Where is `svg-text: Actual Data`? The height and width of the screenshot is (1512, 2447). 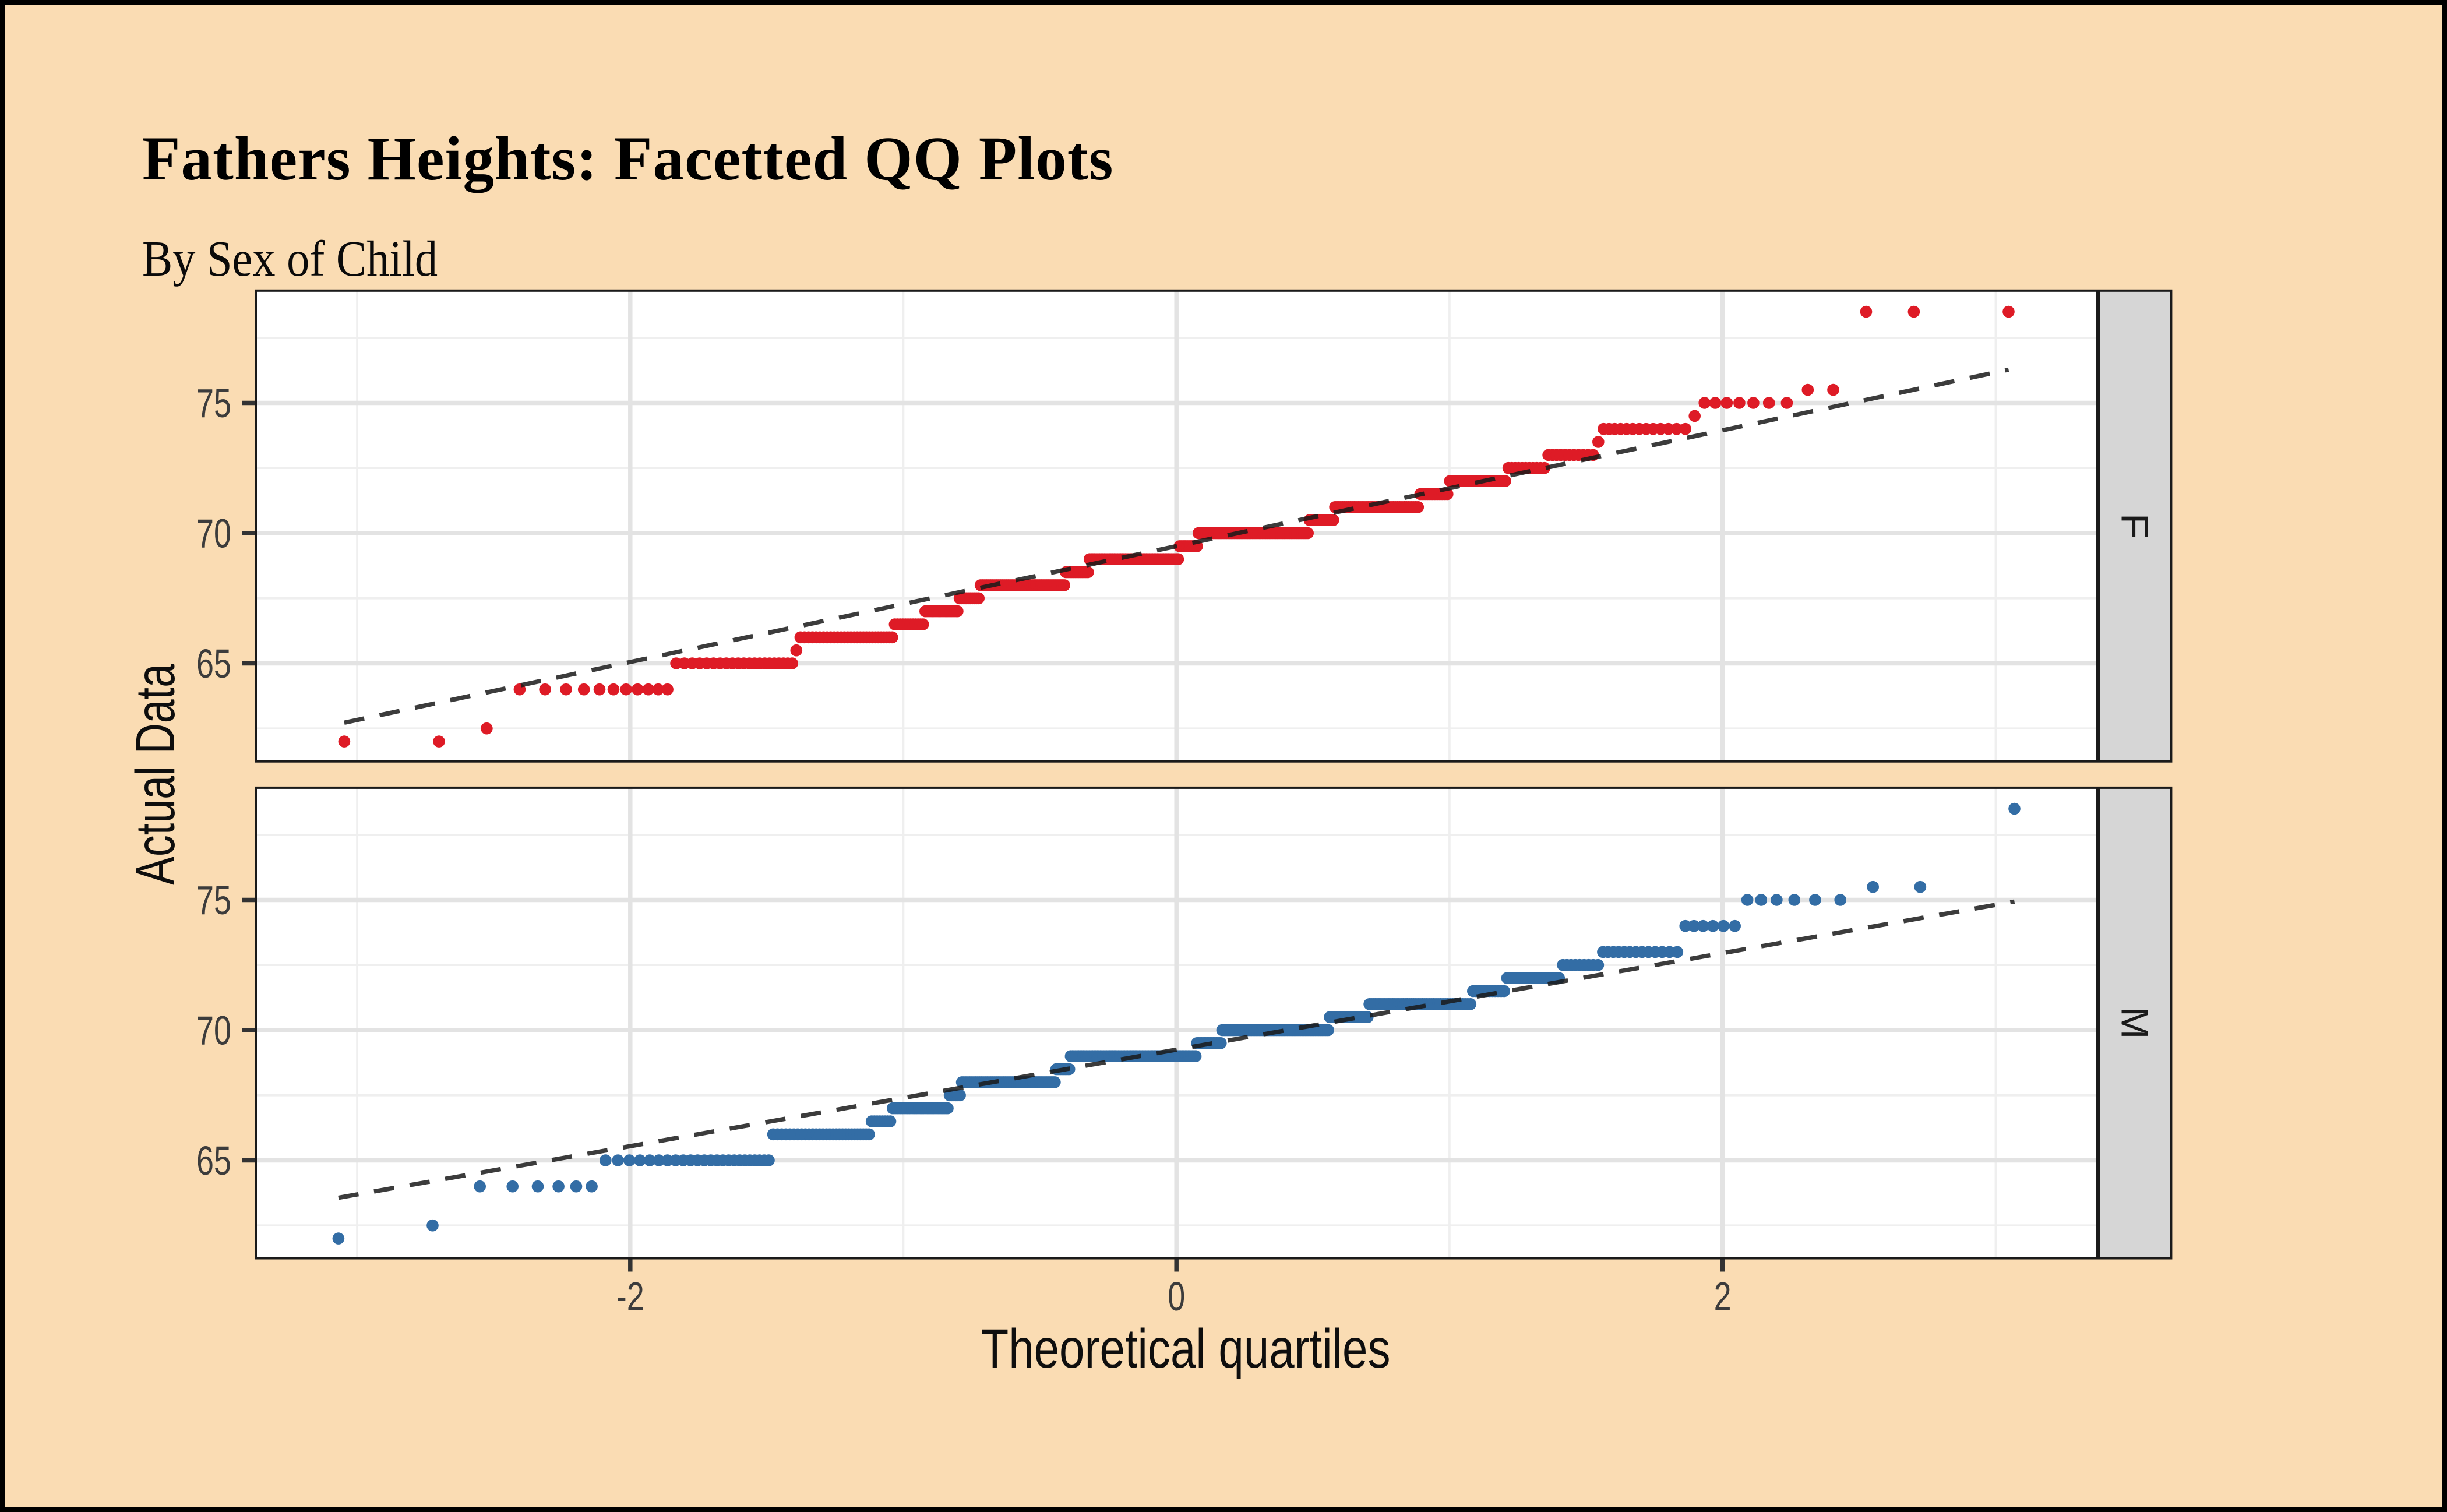
svg-text: Actual Data is located at coordinates (155, 774).